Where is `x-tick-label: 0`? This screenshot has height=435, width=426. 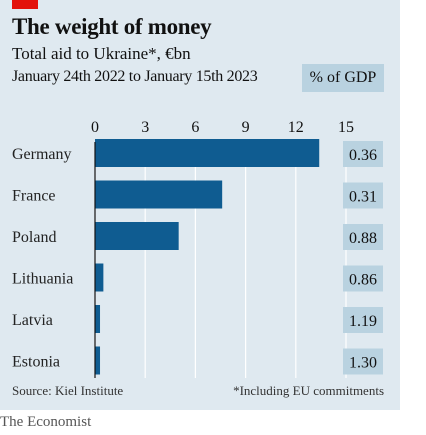
x-tick-label: 0 is located at coordinates (95, 127).